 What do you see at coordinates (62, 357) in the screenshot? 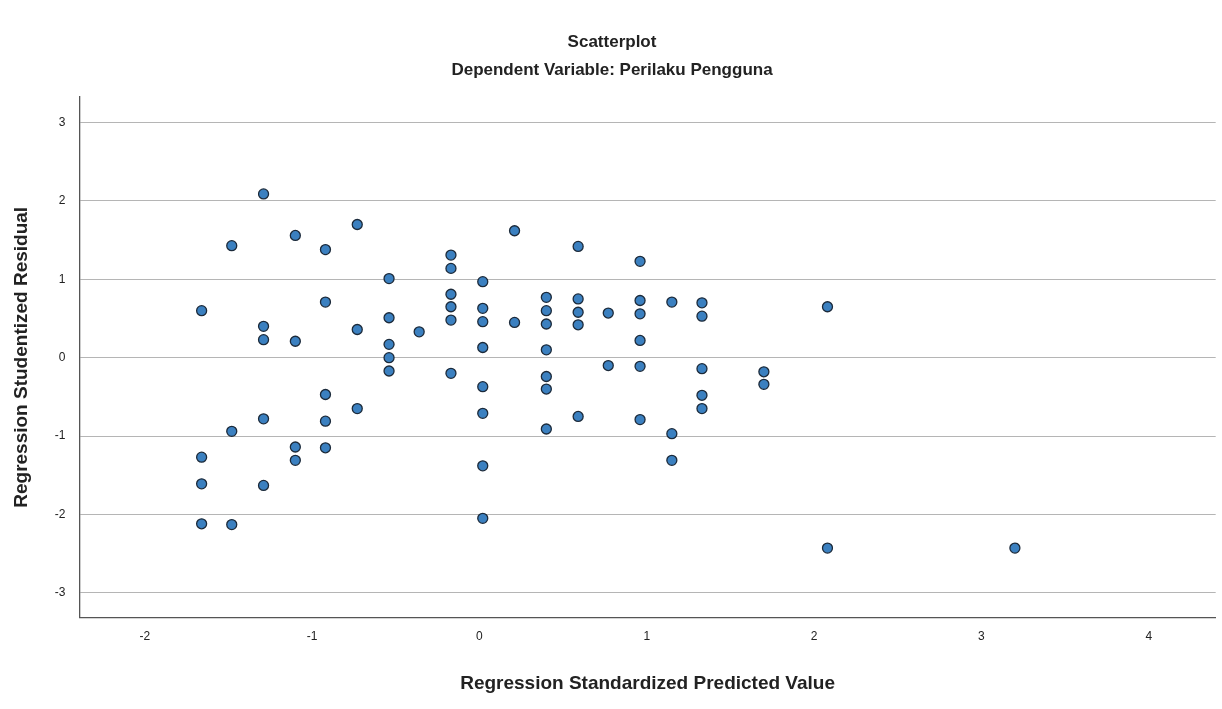
I see `y-tick-label: 0` at bounding box center [62, 357].